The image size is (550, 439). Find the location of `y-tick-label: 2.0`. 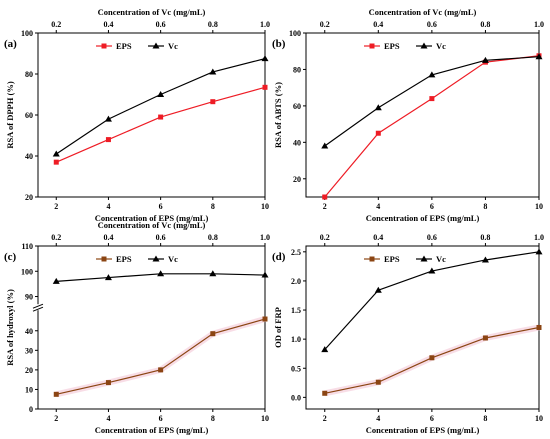

y-tick-label: 2.0 is located at coordinates (296, 281).